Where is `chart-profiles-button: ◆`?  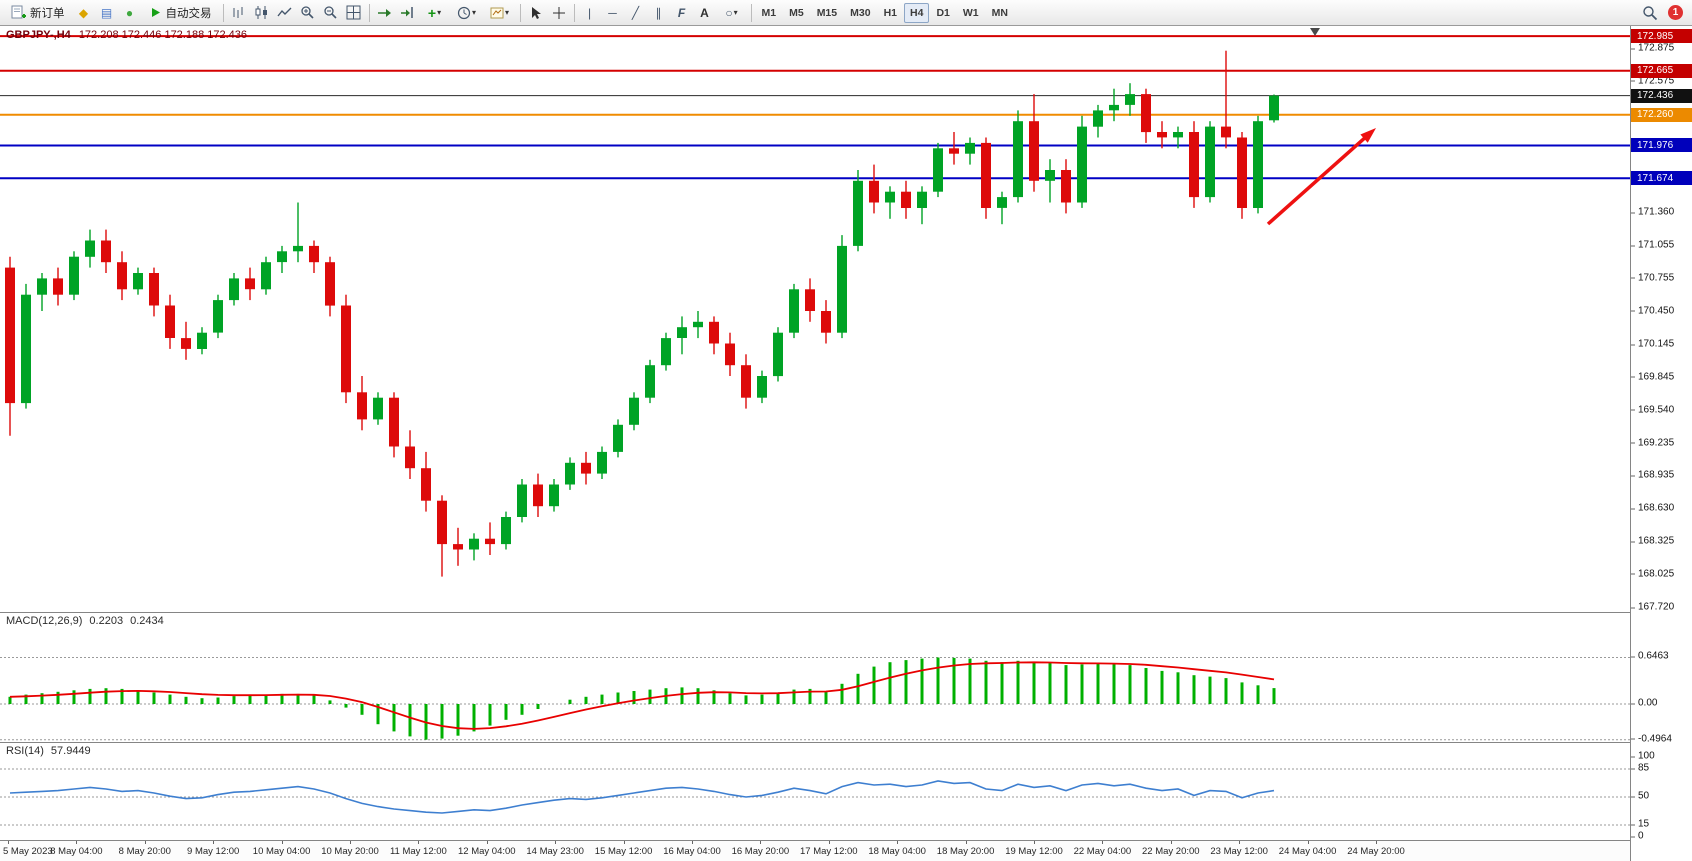
chart-profiles-button: ◆ is located at coordinates (84, 13).